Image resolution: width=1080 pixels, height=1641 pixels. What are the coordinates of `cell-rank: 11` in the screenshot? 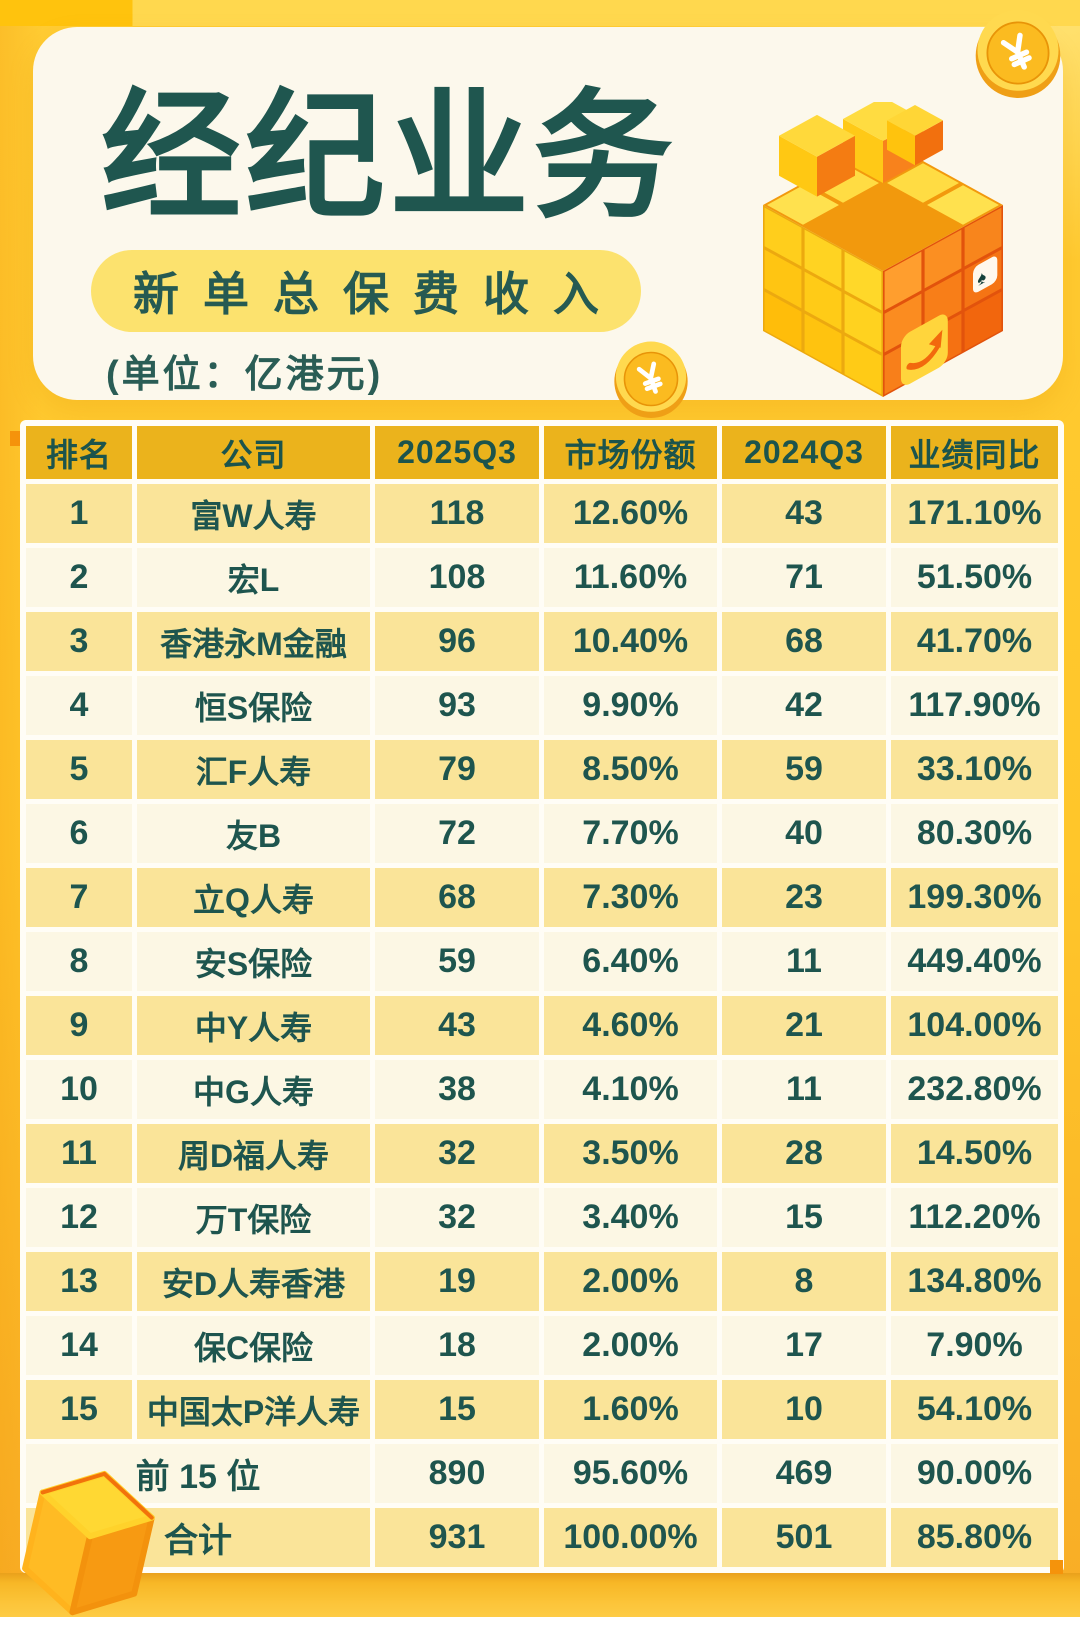 It's located at (79, 1153).